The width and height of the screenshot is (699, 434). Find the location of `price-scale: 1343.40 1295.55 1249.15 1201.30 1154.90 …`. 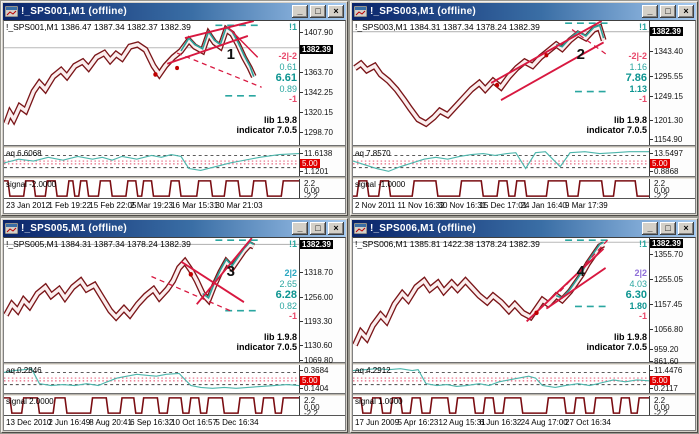

price-scale: 1343.40 1295.55 1249.15 1201.30 1154.90 … is located at coordinates (672, 83).